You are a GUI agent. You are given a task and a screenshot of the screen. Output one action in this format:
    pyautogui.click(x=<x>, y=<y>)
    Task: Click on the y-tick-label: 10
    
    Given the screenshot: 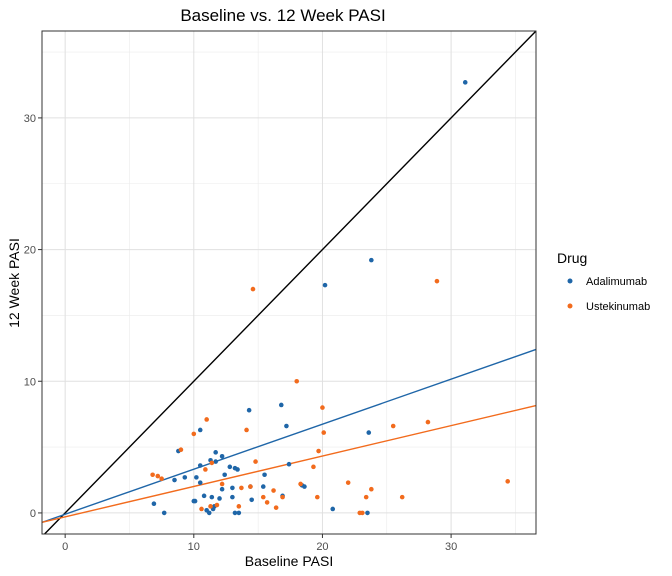 What is the action you would take?
    pyautogui.click(x=30, y=382)
    